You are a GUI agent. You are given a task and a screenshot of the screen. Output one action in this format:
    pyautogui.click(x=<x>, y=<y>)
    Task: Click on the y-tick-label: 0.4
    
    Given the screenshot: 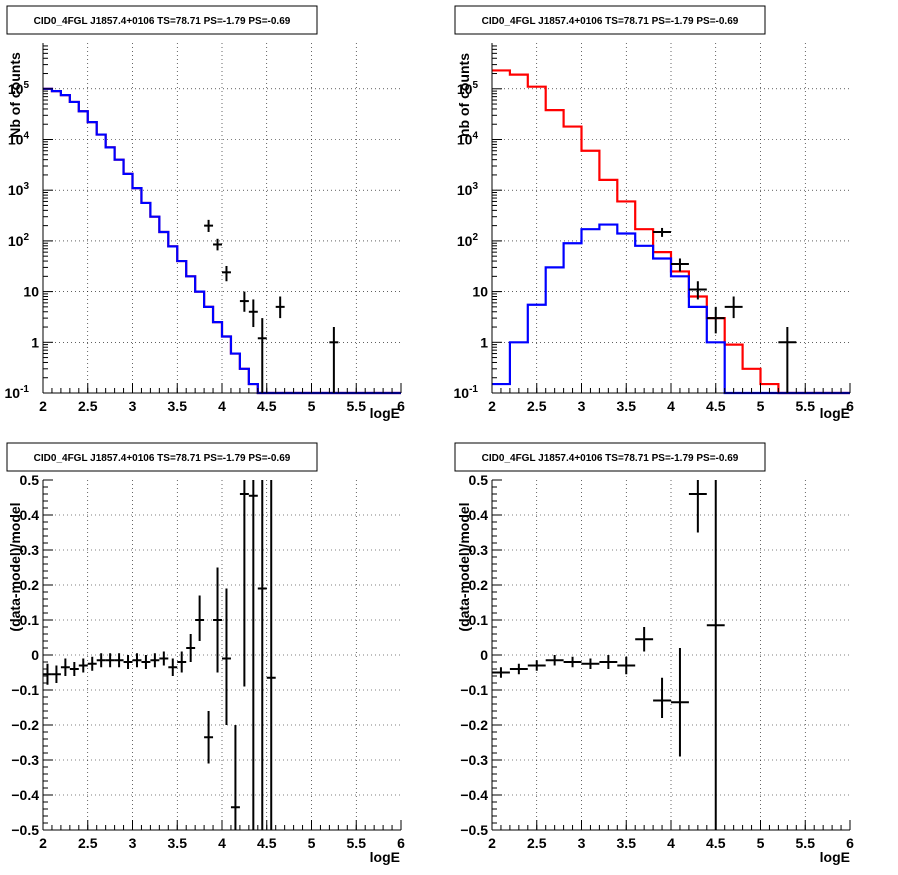 What is the action you would take?
    pyautogui.click(x=479, y=515)
    